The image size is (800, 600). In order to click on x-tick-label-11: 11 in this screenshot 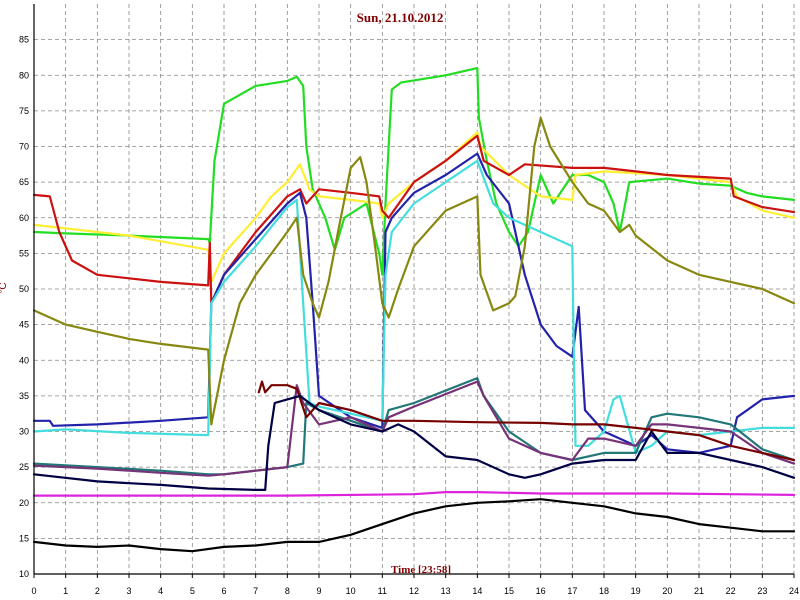, I will do `click(382, 591)`.